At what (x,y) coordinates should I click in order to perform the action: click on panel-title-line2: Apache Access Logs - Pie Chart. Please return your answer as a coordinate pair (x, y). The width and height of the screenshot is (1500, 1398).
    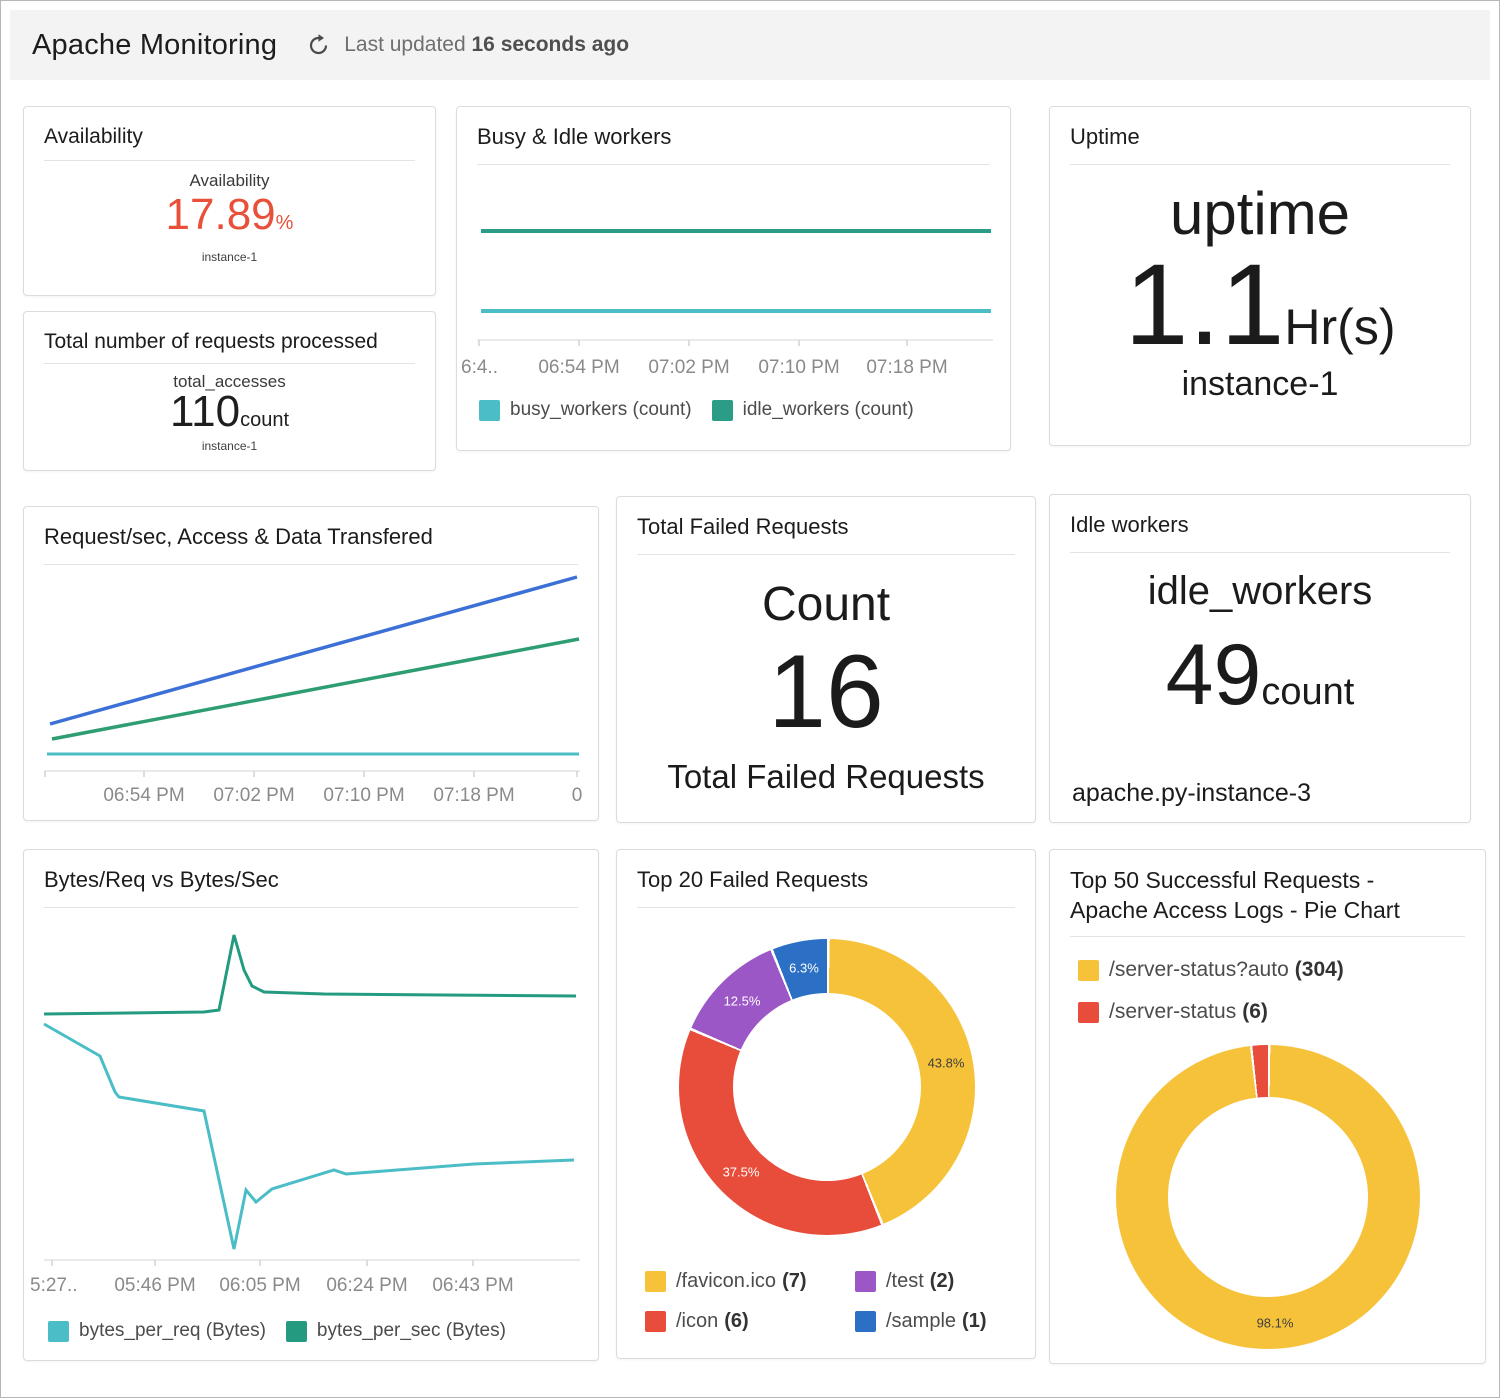
    Looking at the image, I should click on (1235, 909).